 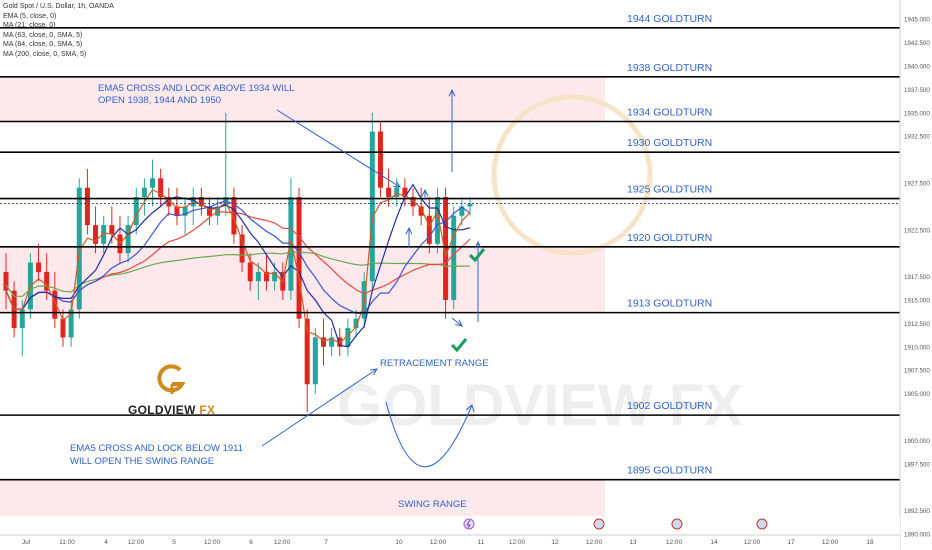 What do you see at coordinates (26, 542) in the screenshot?
I see `time-tick-label: Jul` at bounding box center [26, 542].